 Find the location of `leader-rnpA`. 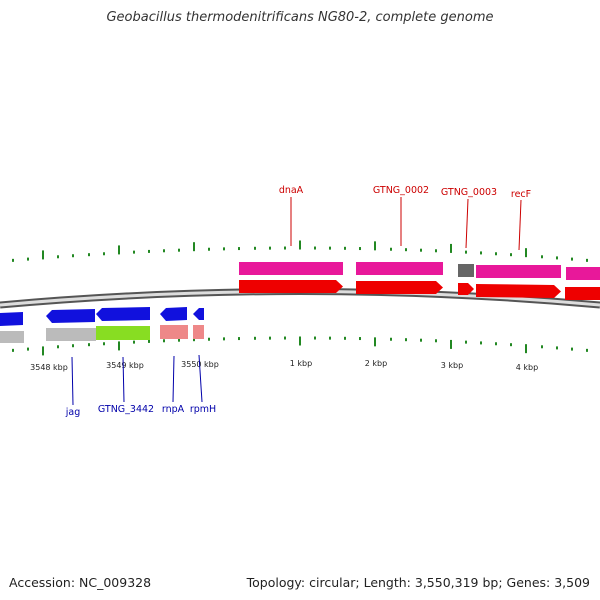

leader-rnpA is located at coordinates (173, 379).